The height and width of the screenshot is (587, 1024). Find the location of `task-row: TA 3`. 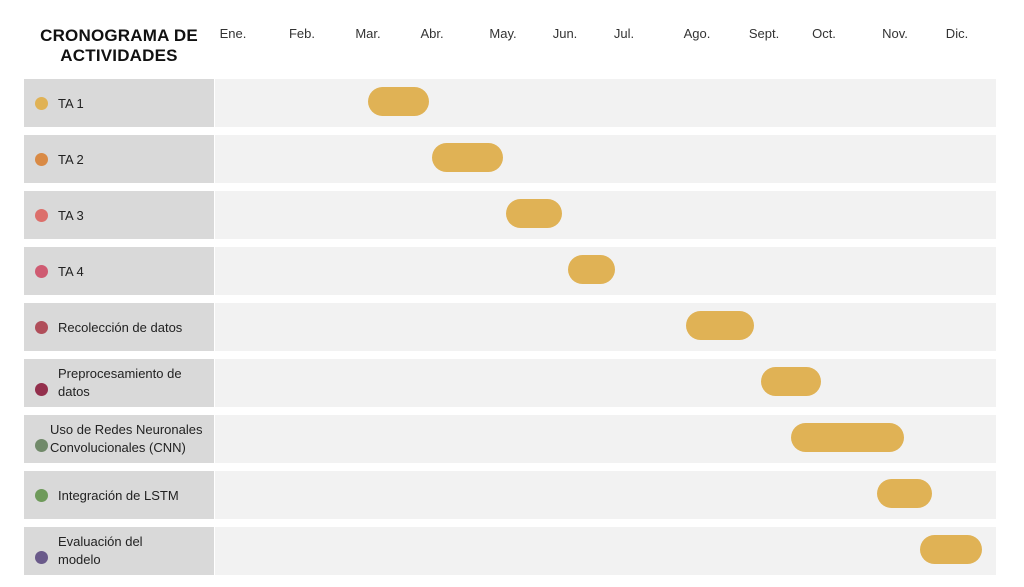

task-row: TA 3 is located at coordinates (510, 215).